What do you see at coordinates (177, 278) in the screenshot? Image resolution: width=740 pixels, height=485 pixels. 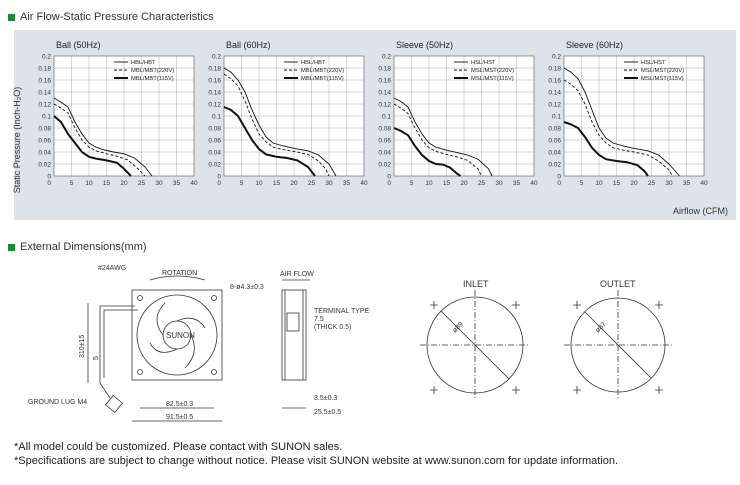 I see `rotation-arrow` at bounding box center [177, 278].